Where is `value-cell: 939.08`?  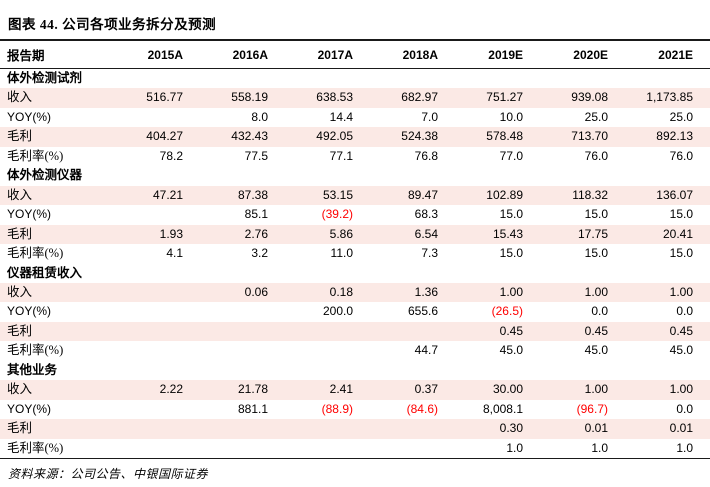
value-cell: 939.08 is located at coordinates (589, 97).